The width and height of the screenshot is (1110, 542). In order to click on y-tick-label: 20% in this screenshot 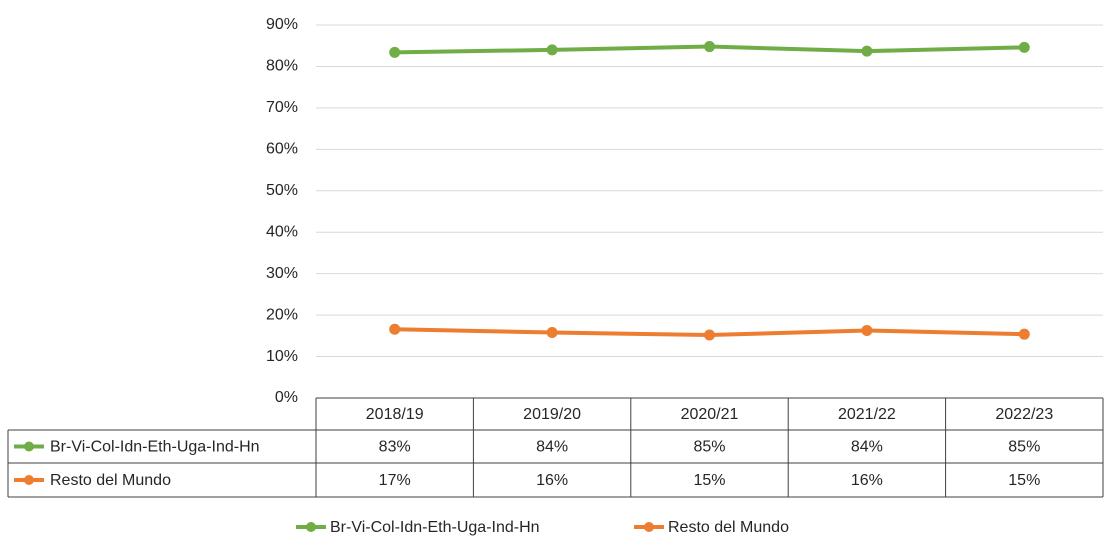, I will do `click(282, 314)`.